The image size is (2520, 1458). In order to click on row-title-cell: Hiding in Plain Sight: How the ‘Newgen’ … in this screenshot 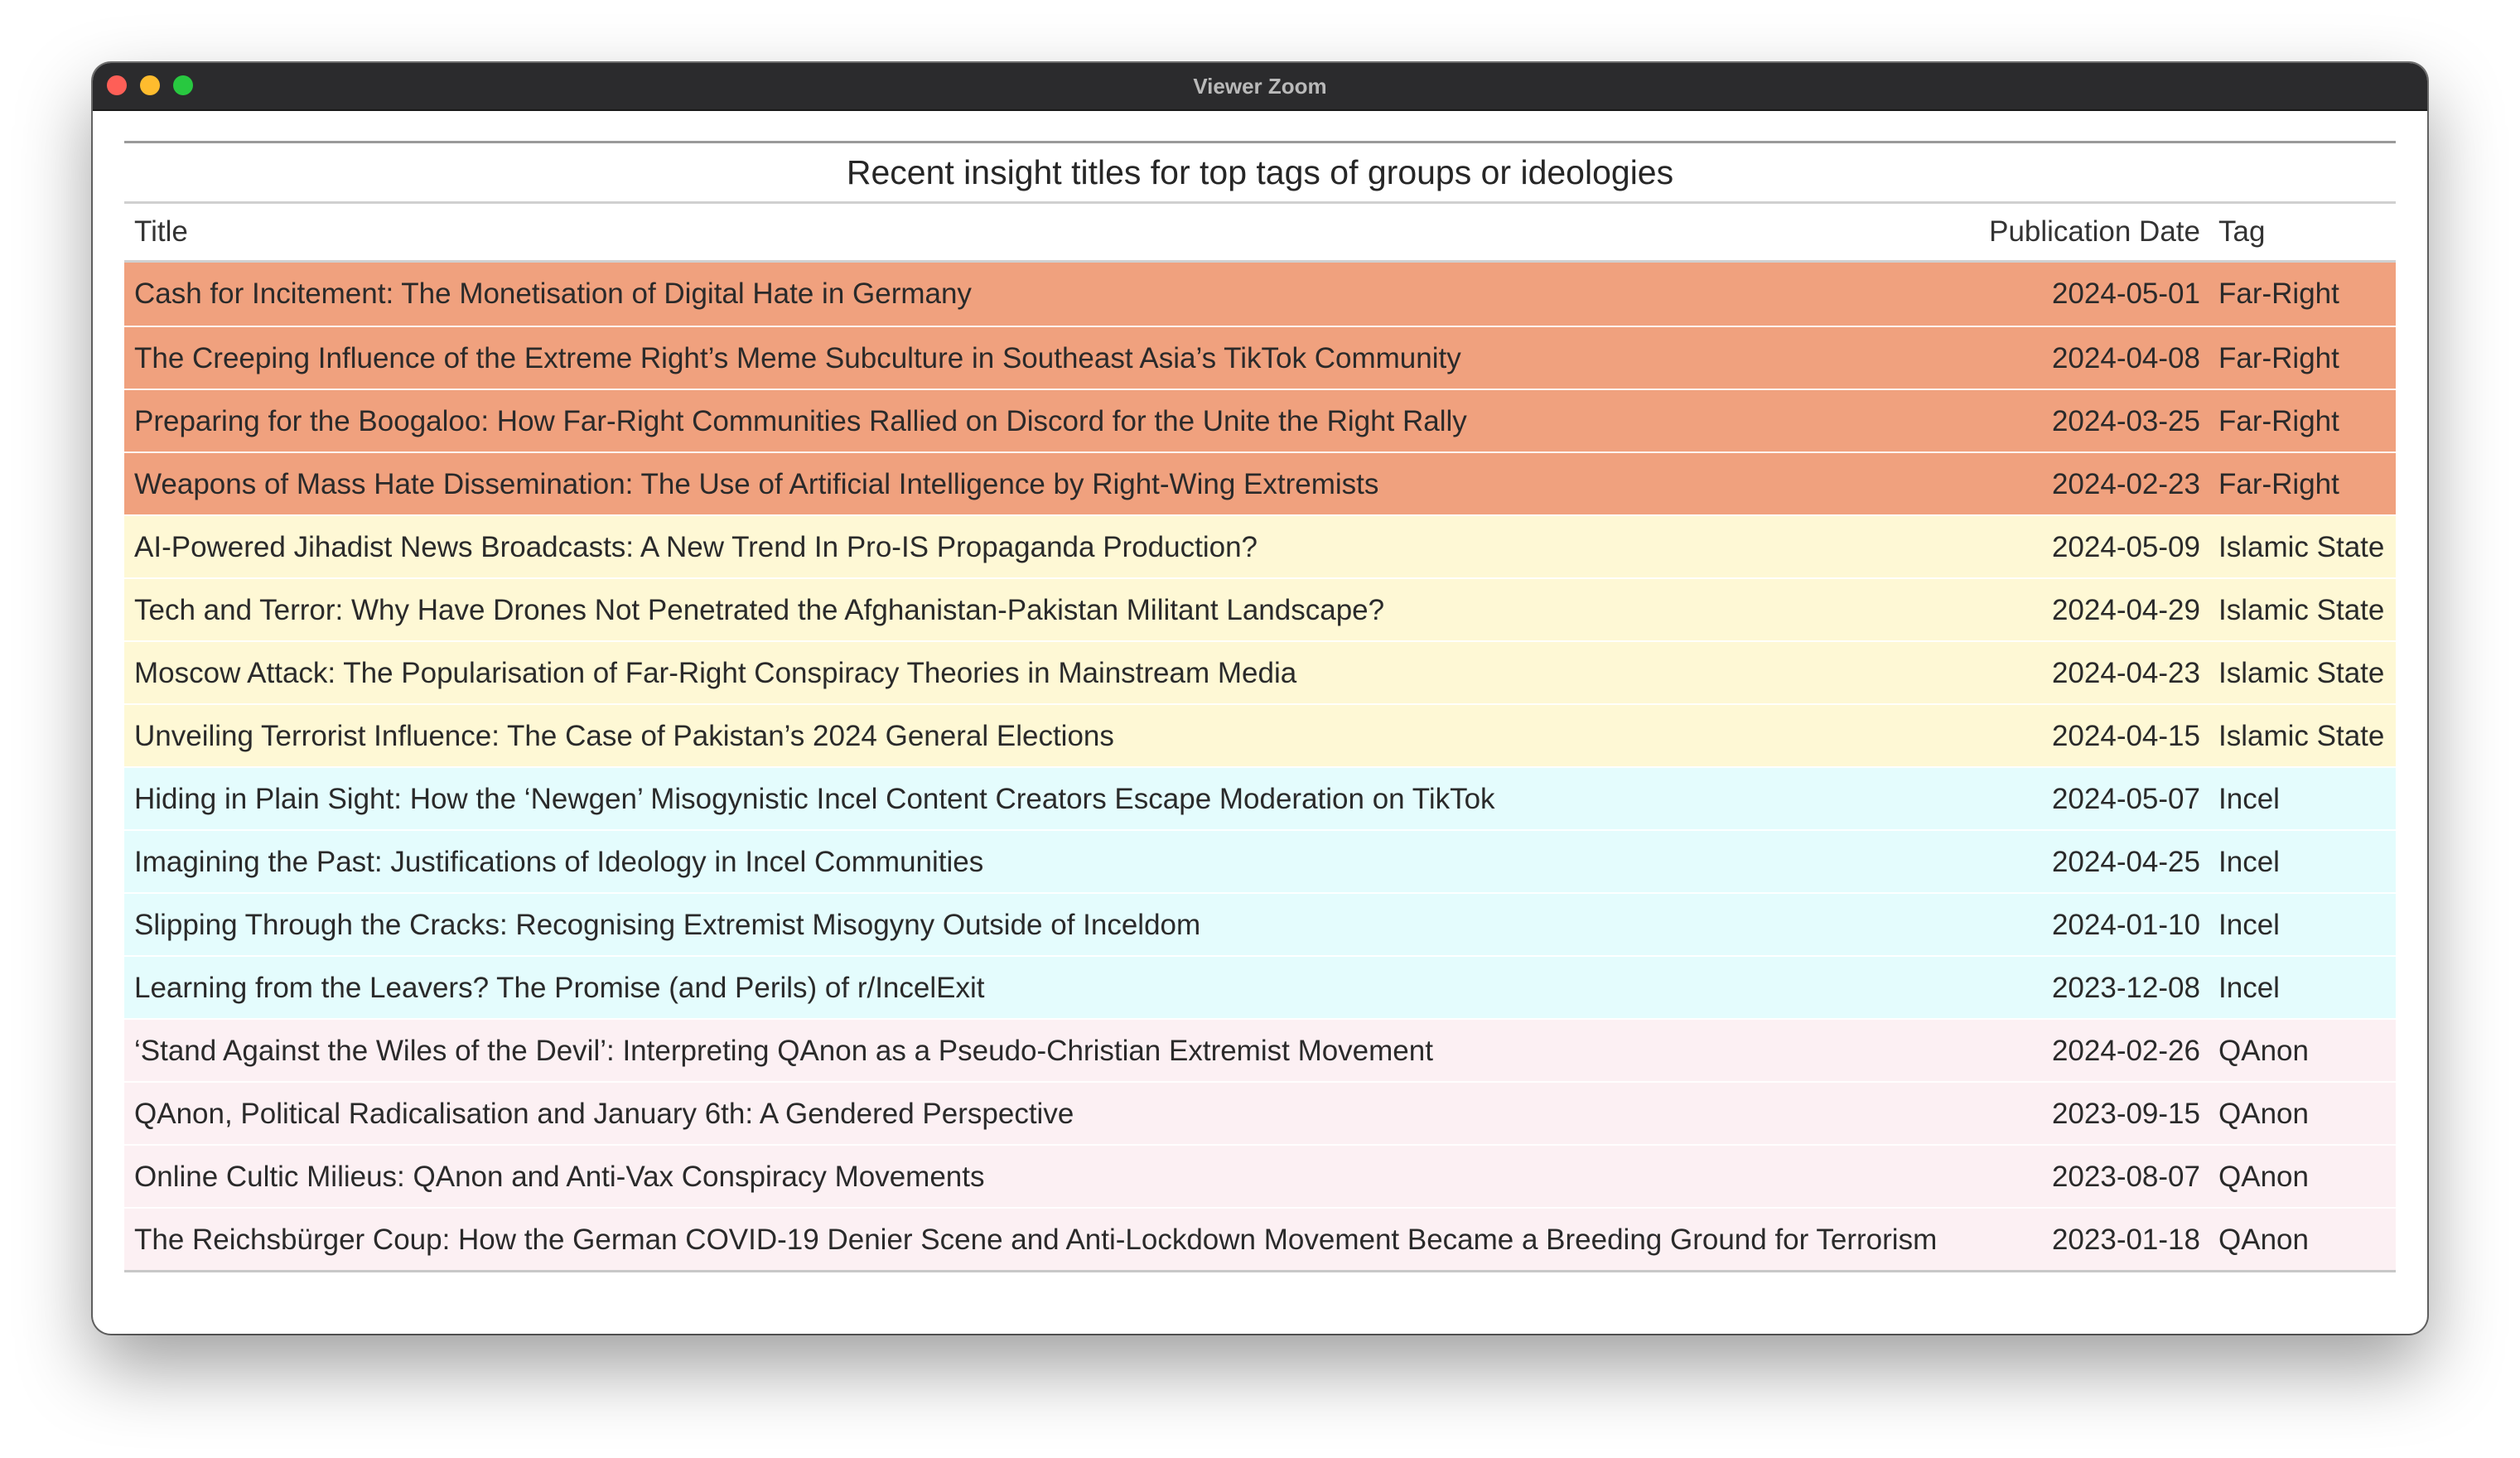, I will do `click(814, 799)`.